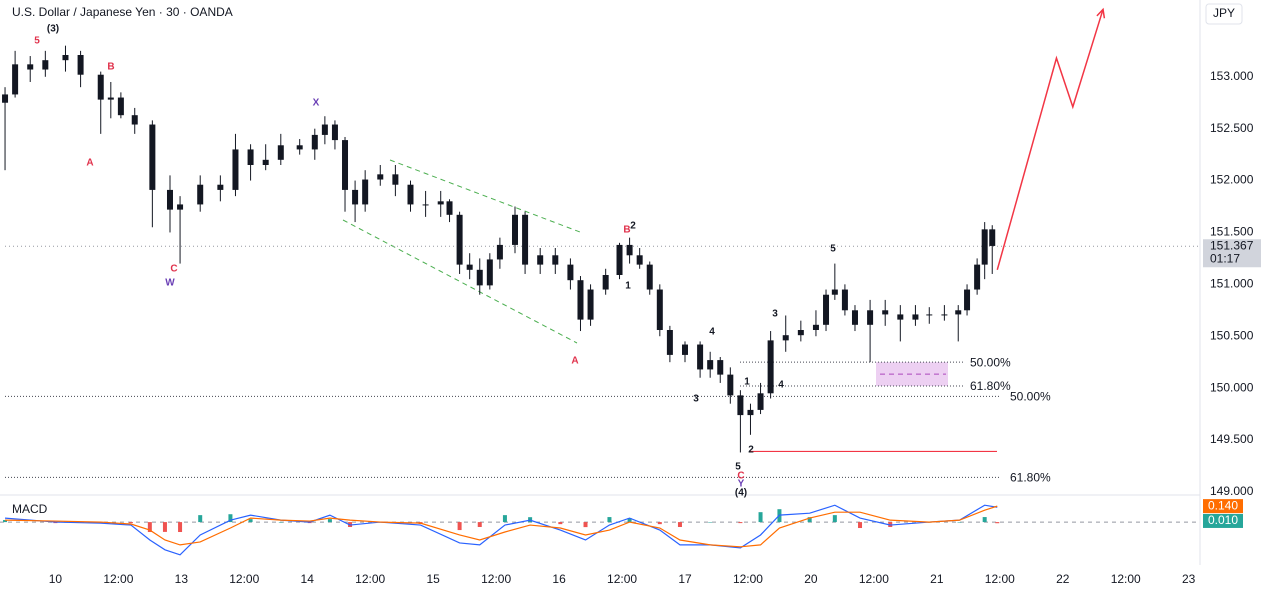 Image resolution: width=1268 pixels, height=590 pixels. What do you see at coordinates (696, 399) in the screenshot?
I see `wave-label: 3` at bounding box center [696, 399].